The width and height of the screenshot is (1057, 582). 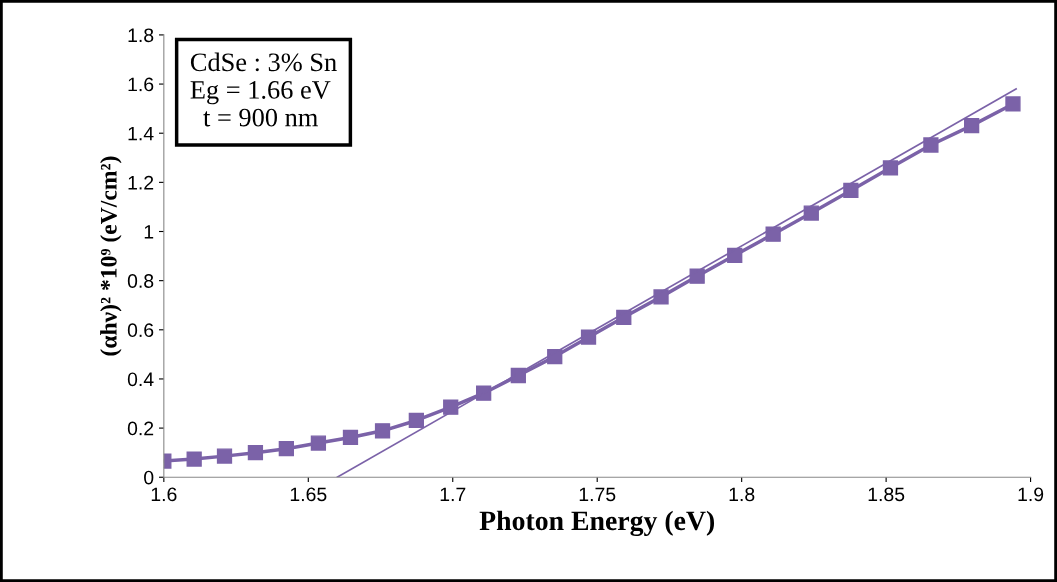 I want to click on x-tick-label: 1.65, so click(x=308, y=494).